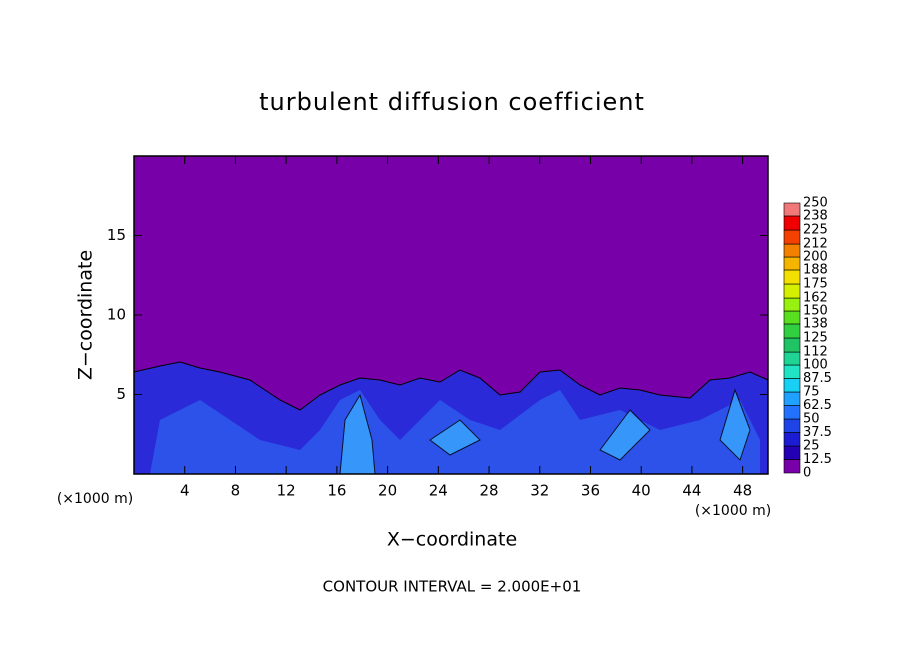 The height and width of the screenshot is (654, 904). Describe the element at coordinates (815, 257) in the screenshot. I see `colorbar-label: 200` at that location.